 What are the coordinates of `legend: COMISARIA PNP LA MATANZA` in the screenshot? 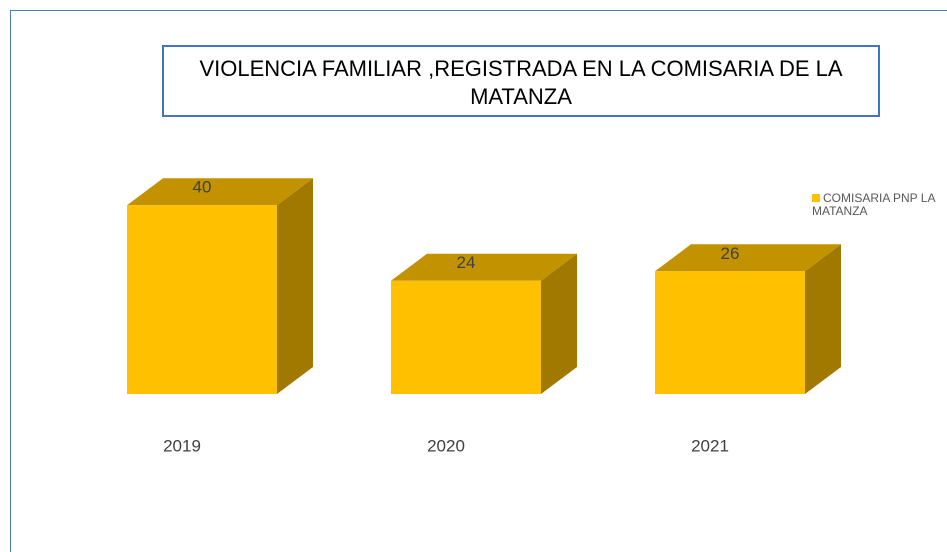 It's located at (879, 205).